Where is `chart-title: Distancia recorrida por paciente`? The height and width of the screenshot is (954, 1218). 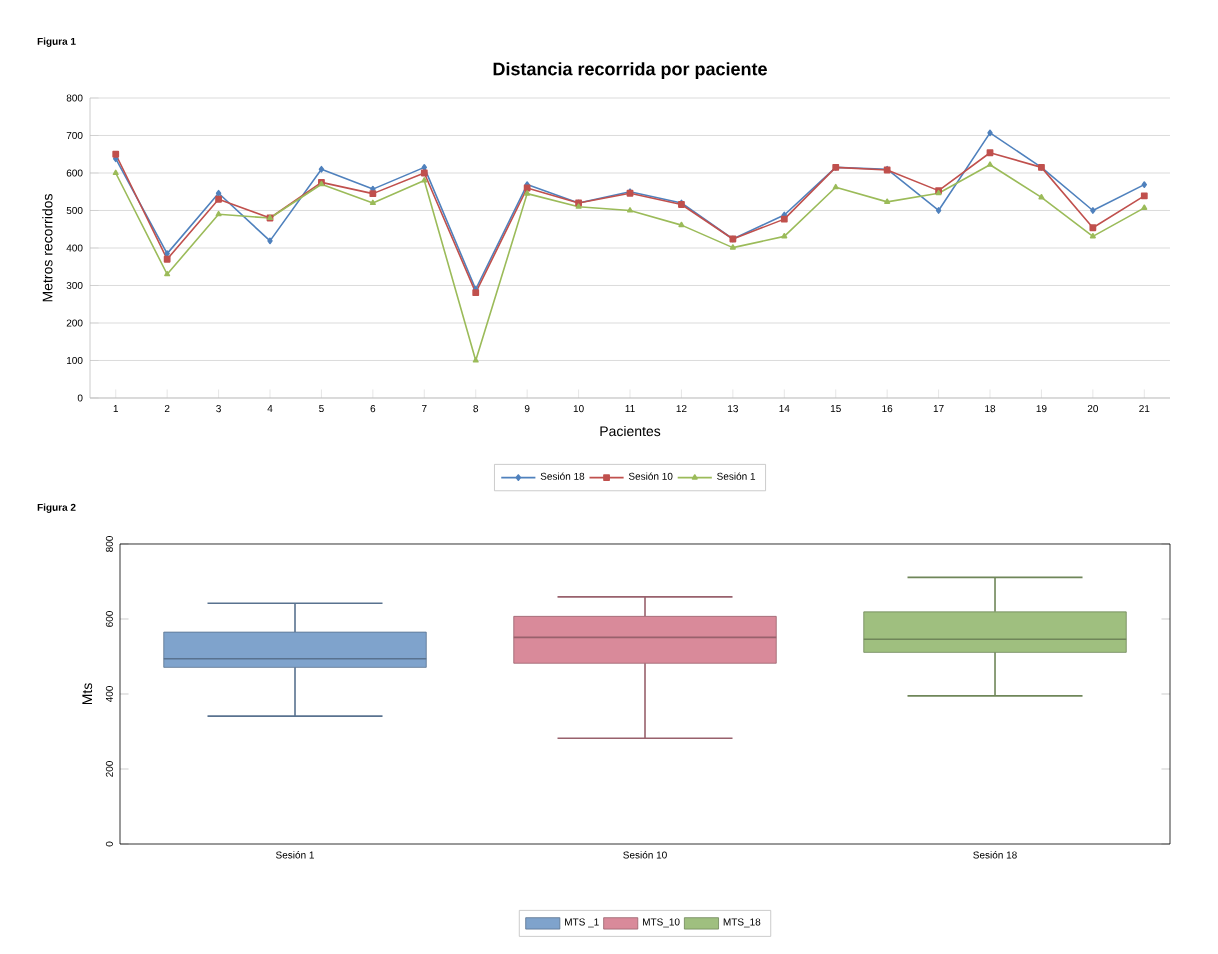 chart-title: Distancia recorrida por paciente is located at coordinates (630, 70).